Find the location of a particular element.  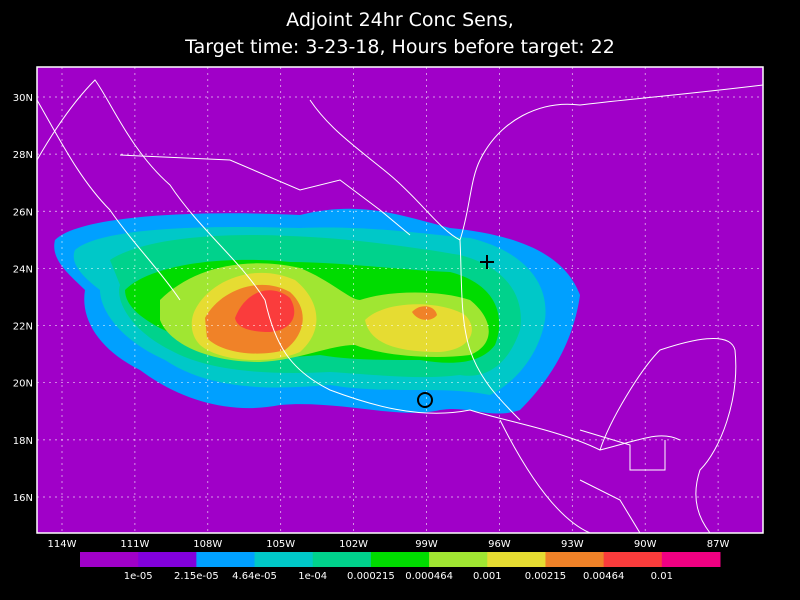

lon-label: 87W is located at coordinates (718, 544).